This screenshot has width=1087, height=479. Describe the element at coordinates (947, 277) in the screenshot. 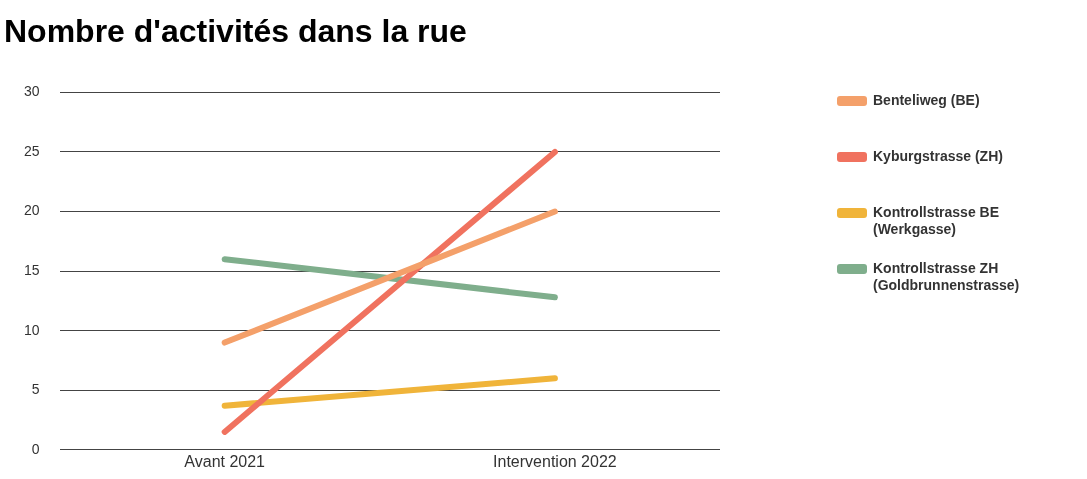

I see `legend-label: Kontrollstrasse ZH (Goldbrunnenstrasse)` at that location.